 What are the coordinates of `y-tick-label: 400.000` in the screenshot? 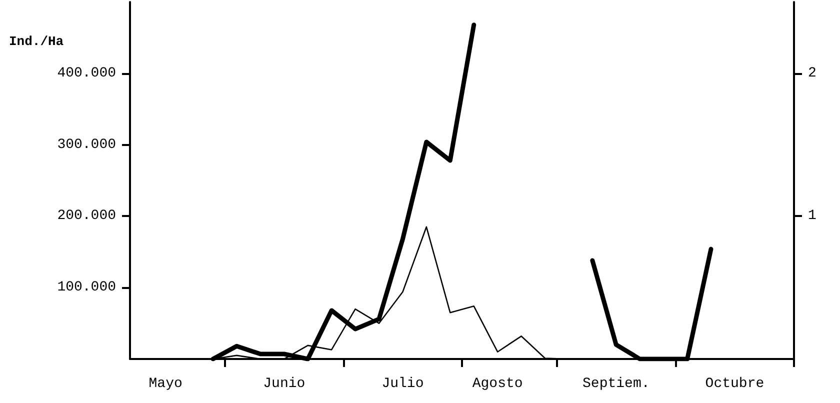 It's located at (86, 73).